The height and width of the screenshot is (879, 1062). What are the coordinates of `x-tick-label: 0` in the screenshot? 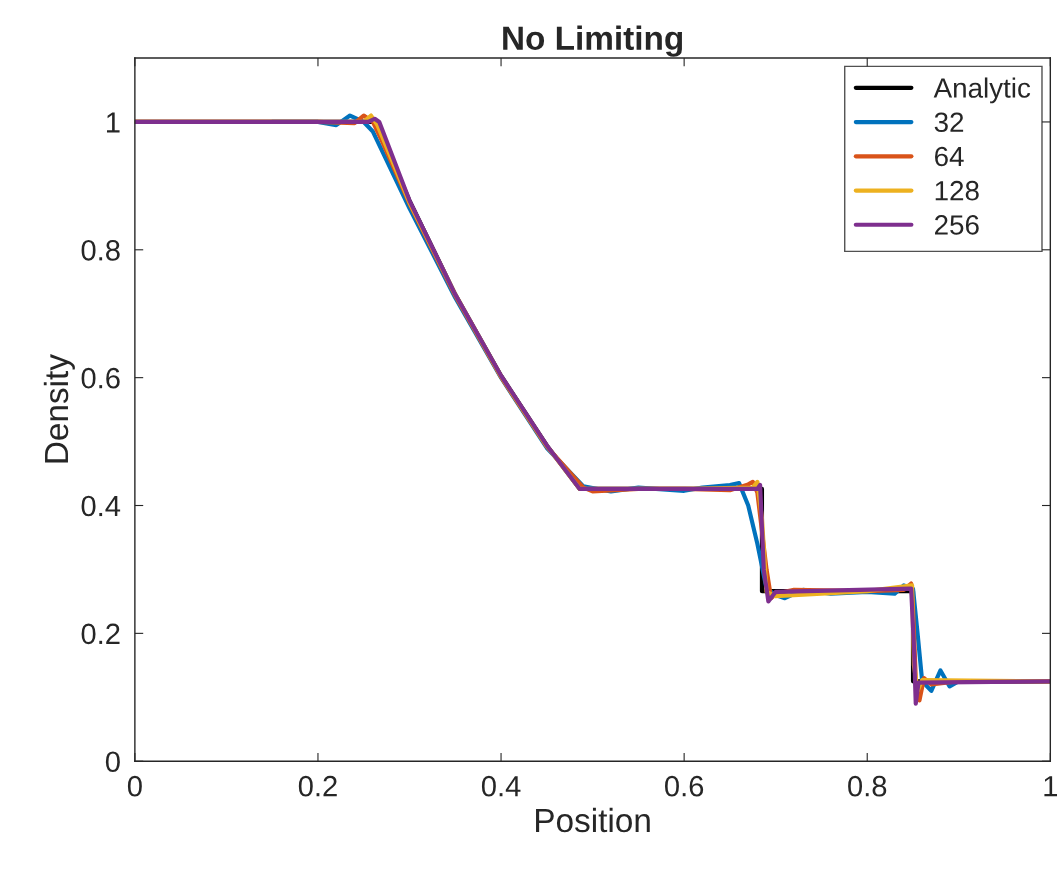 It's located at (134, 786).